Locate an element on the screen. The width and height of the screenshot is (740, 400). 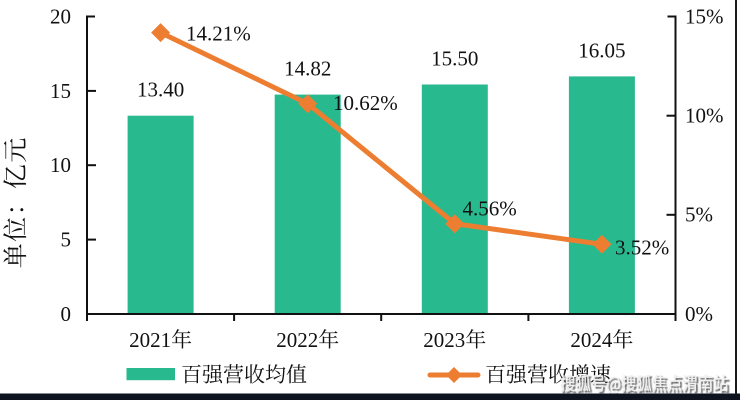
svg-text: 13.40 is located at coordinates (160, 90).